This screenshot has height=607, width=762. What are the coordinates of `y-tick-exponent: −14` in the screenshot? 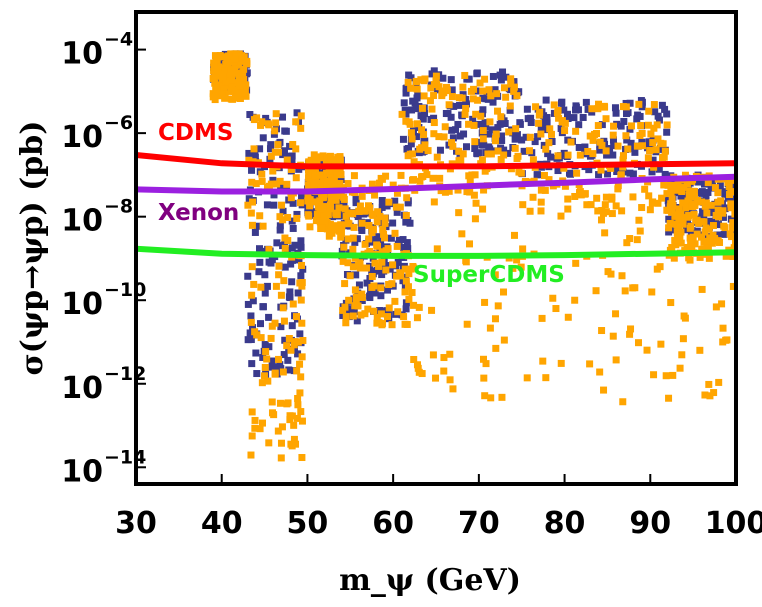 It's located at (125, 457).